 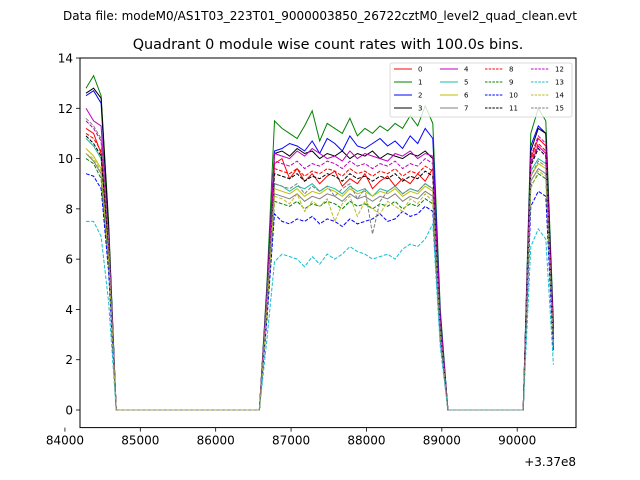 What do you see at coordinates (291, 441) in the screenshot?
I see `x-tick-label: 87000` at bounding box center [291, 441].